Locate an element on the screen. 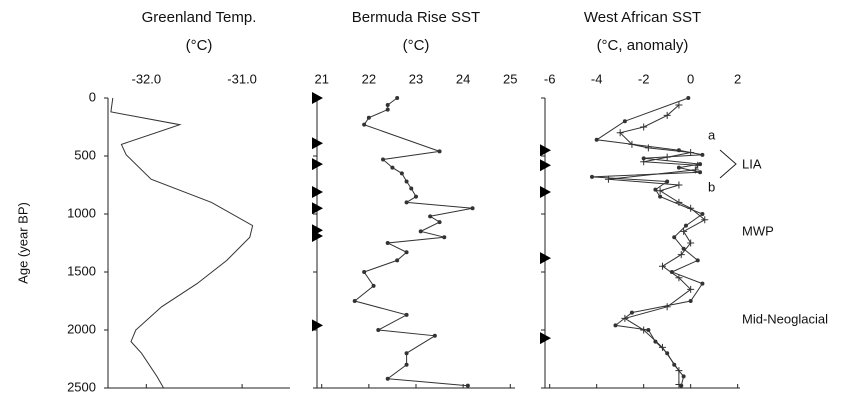 The height and width of the screenshot is (401, 842). x-tick-label: -4 is located at coordinates (597, 78).